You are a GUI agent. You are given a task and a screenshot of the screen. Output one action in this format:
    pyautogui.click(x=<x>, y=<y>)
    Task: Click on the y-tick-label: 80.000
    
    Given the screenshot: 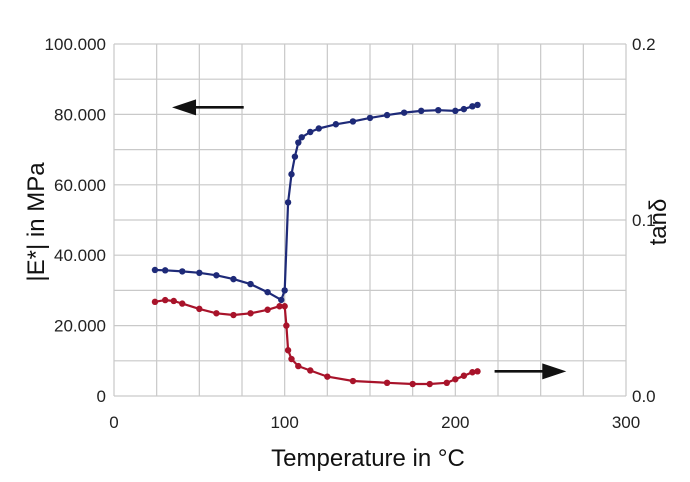 What is the action you would take?
    pyautogui.click(x=80, y=114)
    